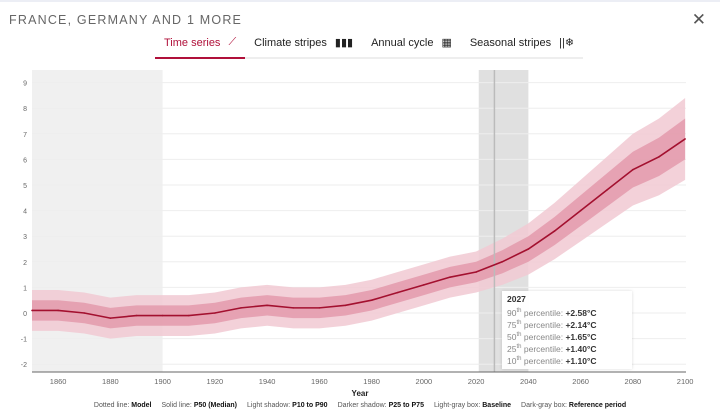 The image size is (720, 418). What do you see at coordinates (512, 337) in the screenshot?
I see `percentile: 50` at bounding box center [512, 337].